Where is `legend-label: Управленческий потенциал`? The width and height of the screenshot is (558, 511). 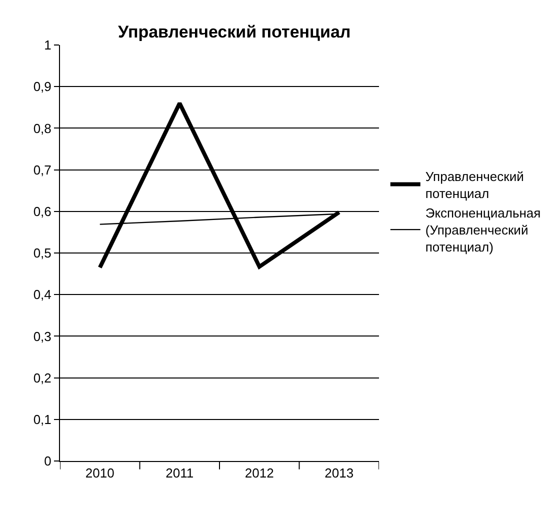 legend-label: Управленческий потенциал is located at coordinates (474, 184).